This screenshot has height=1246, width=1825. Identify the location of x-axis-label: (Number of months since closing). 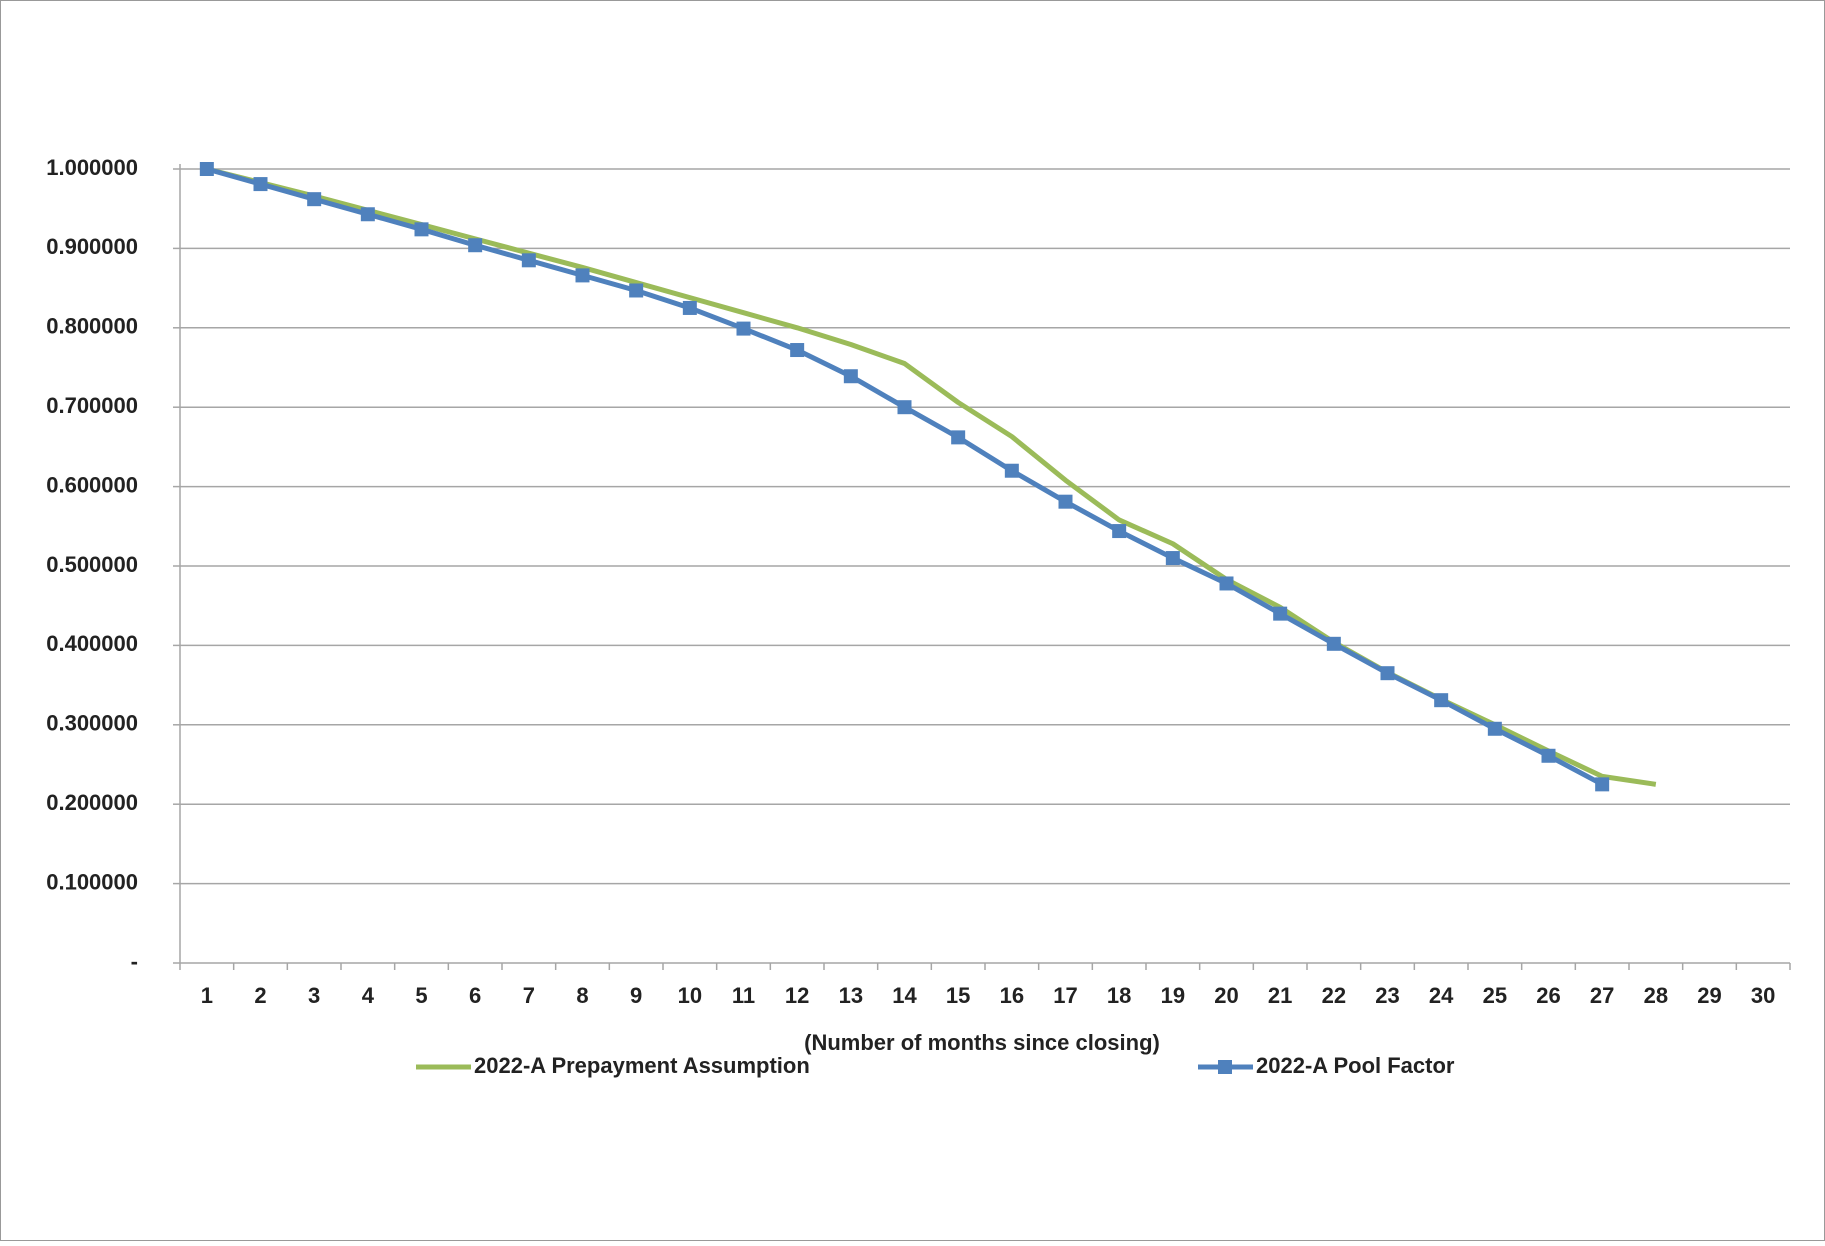
(982, 1042).